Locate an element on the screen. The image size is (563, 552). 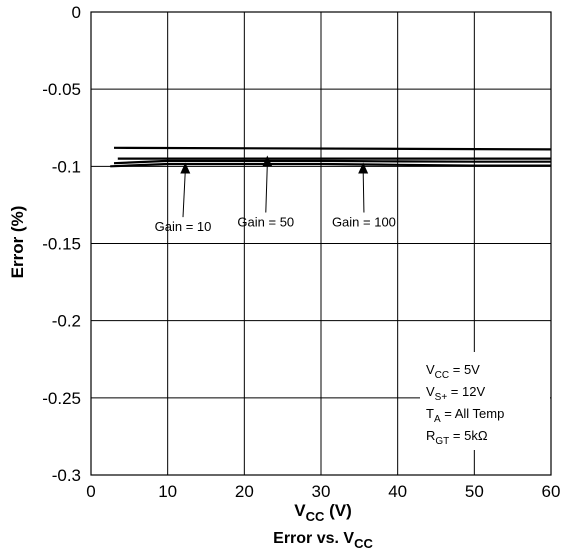
y-tick-label: -0.15 is located at coordinates (61, 244).